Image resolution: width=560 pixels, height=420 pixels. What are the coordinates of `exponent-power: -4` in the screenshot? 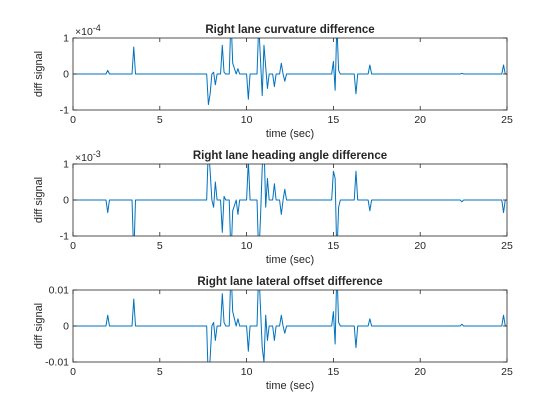 It's located at (97, 28).